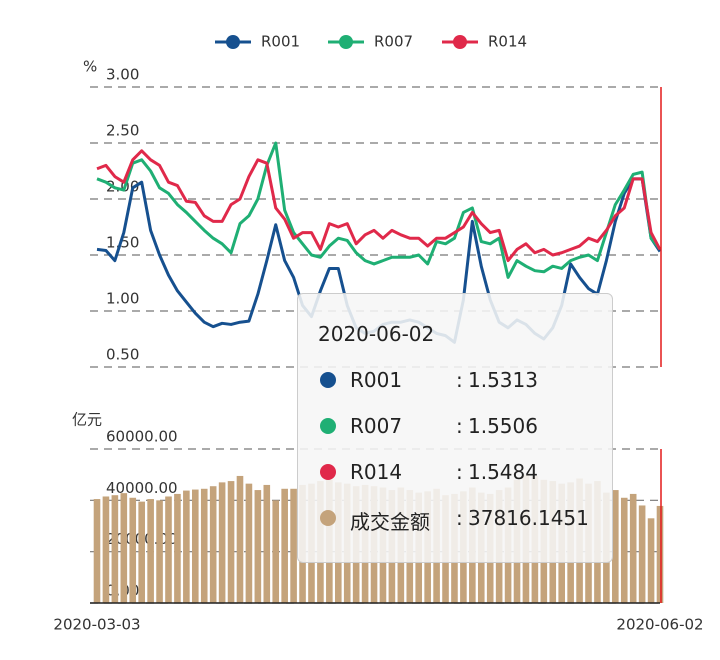 The height and width of the screenshot is (660, 720). What do you see at coordinates (122, 299) in the screenshot?
I see `y-tick-label: 1.00` at bounding box center [122, 299].